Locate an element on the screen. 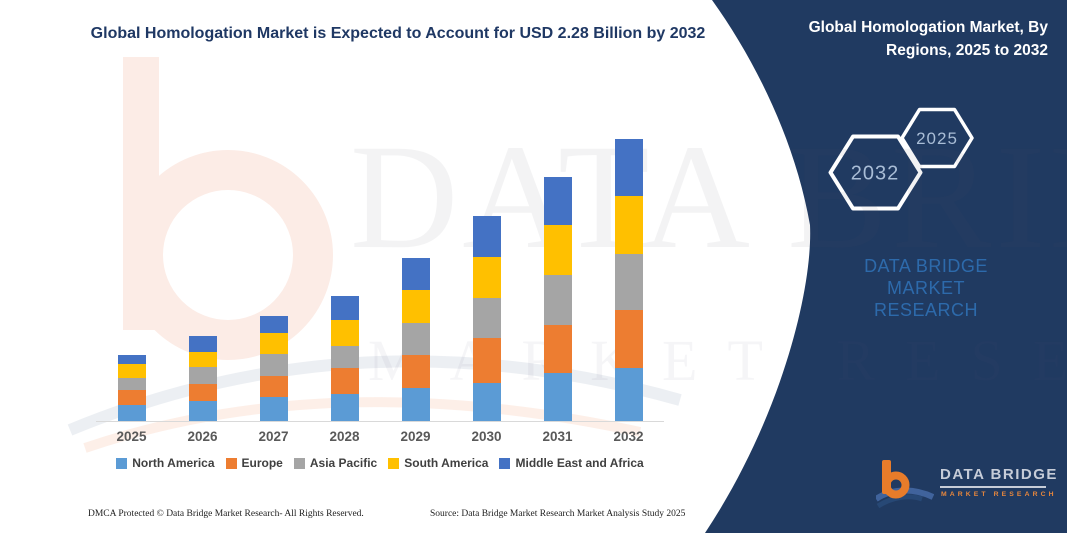 The image size is (1067, 533). bar-column-2032 is located at coordinates (628, 280).